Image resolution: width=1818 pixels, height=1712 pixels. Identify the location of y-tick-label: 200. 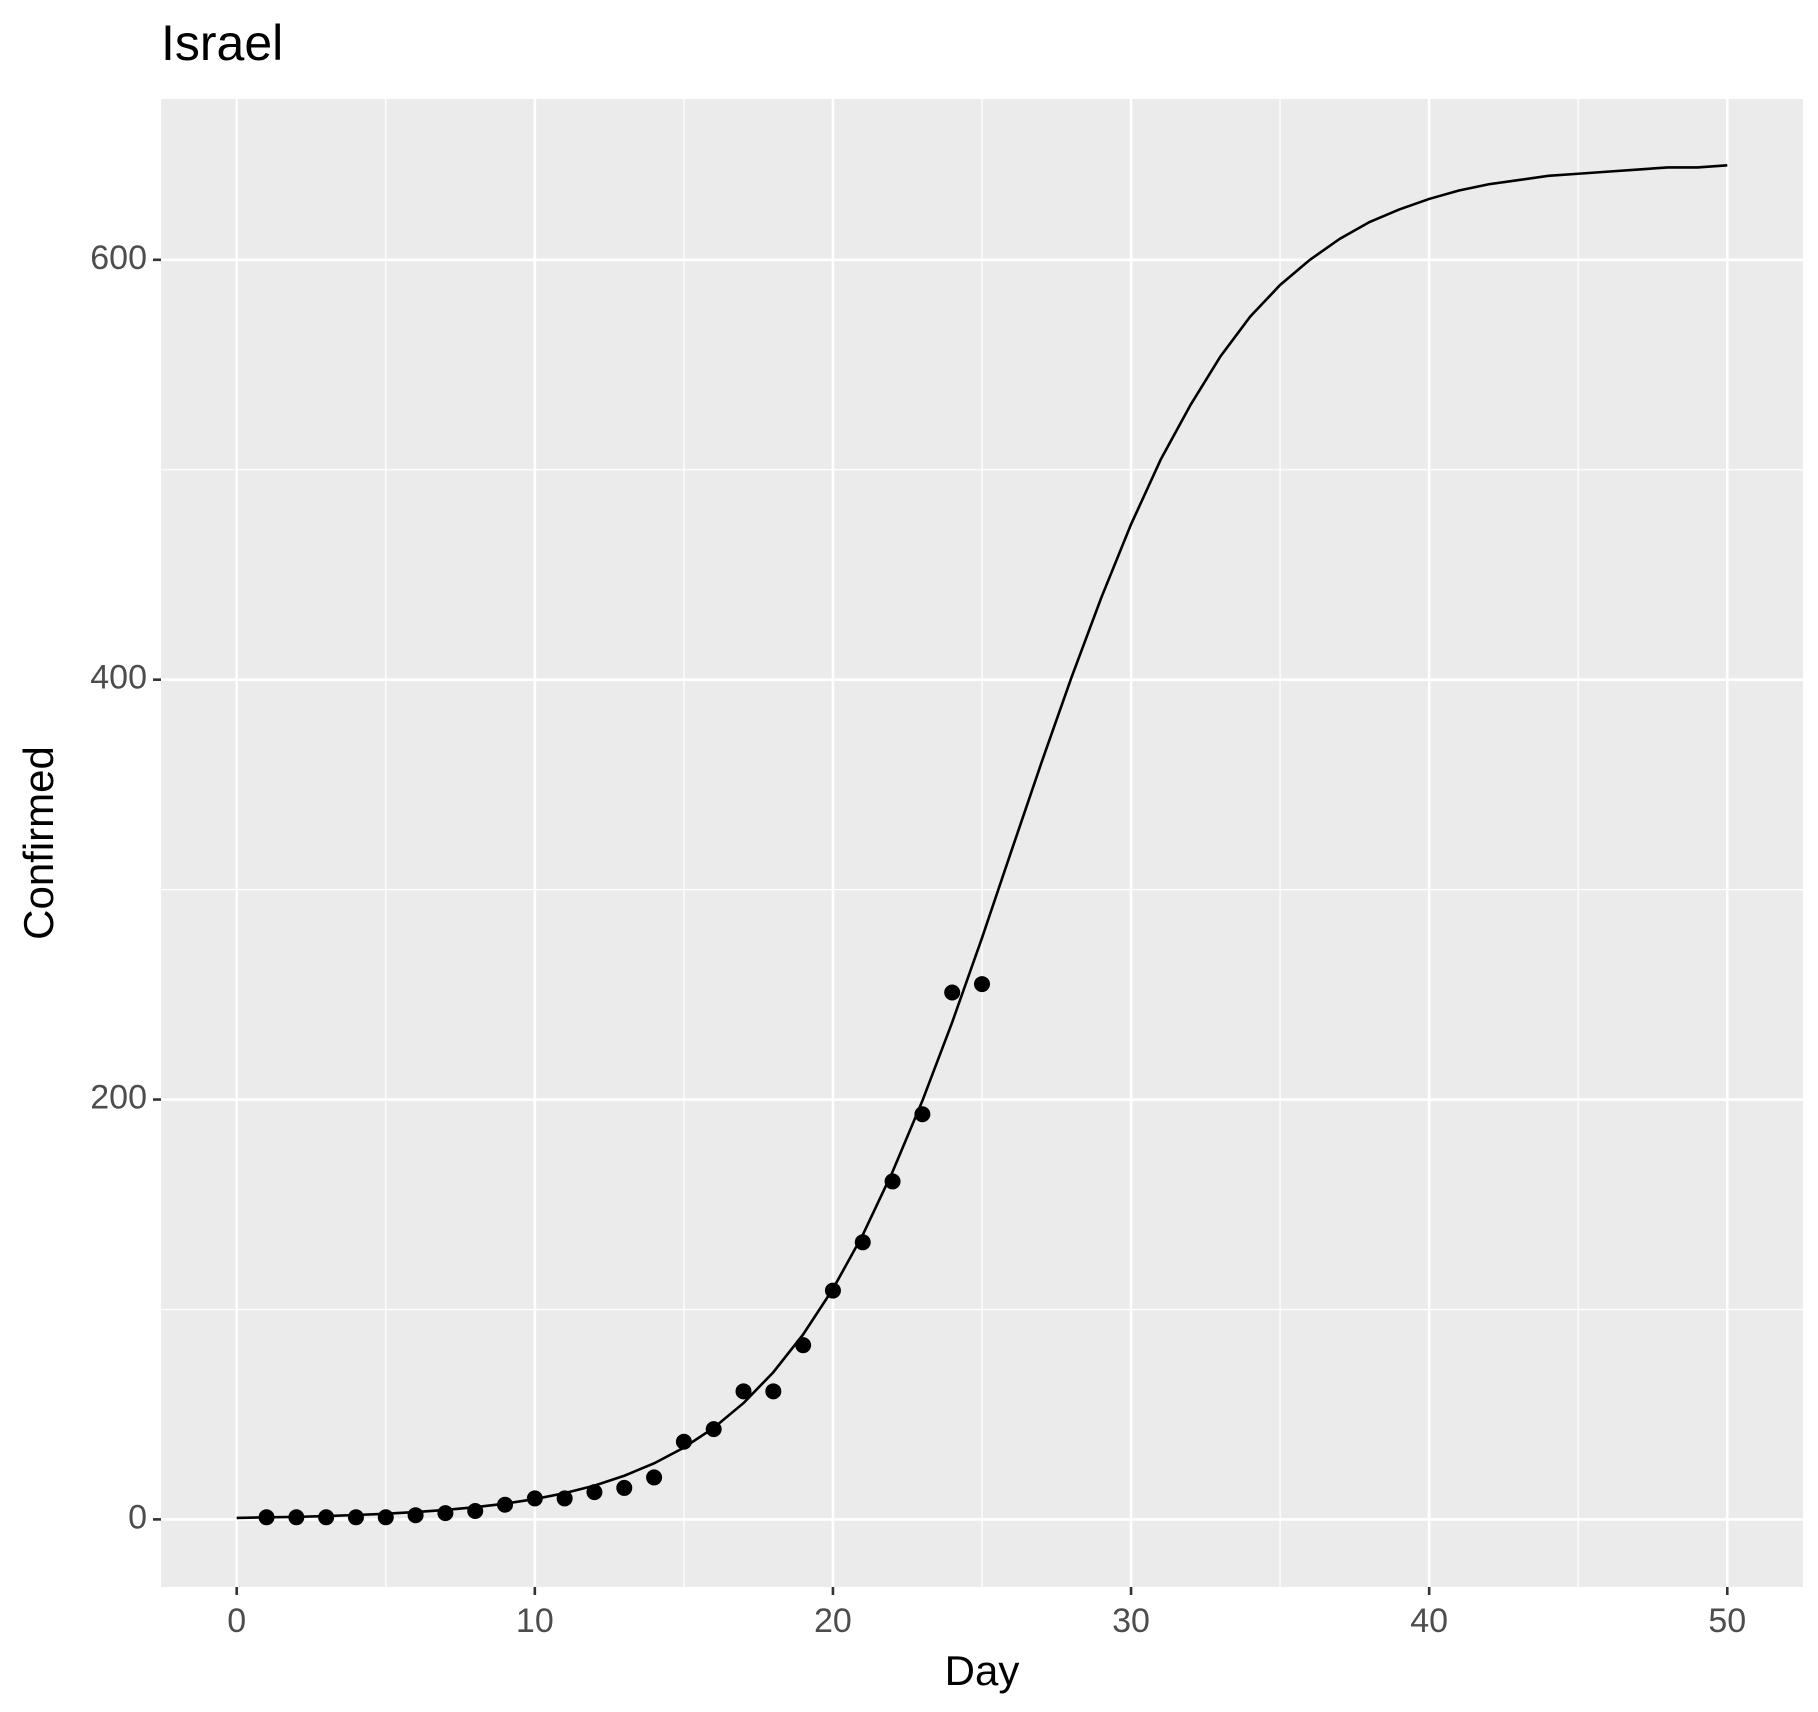
(118, 1098).